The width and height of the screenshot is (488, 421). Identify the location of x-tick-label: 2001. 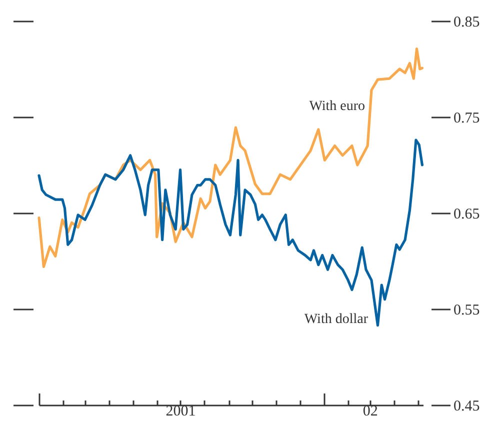
(181, 412).